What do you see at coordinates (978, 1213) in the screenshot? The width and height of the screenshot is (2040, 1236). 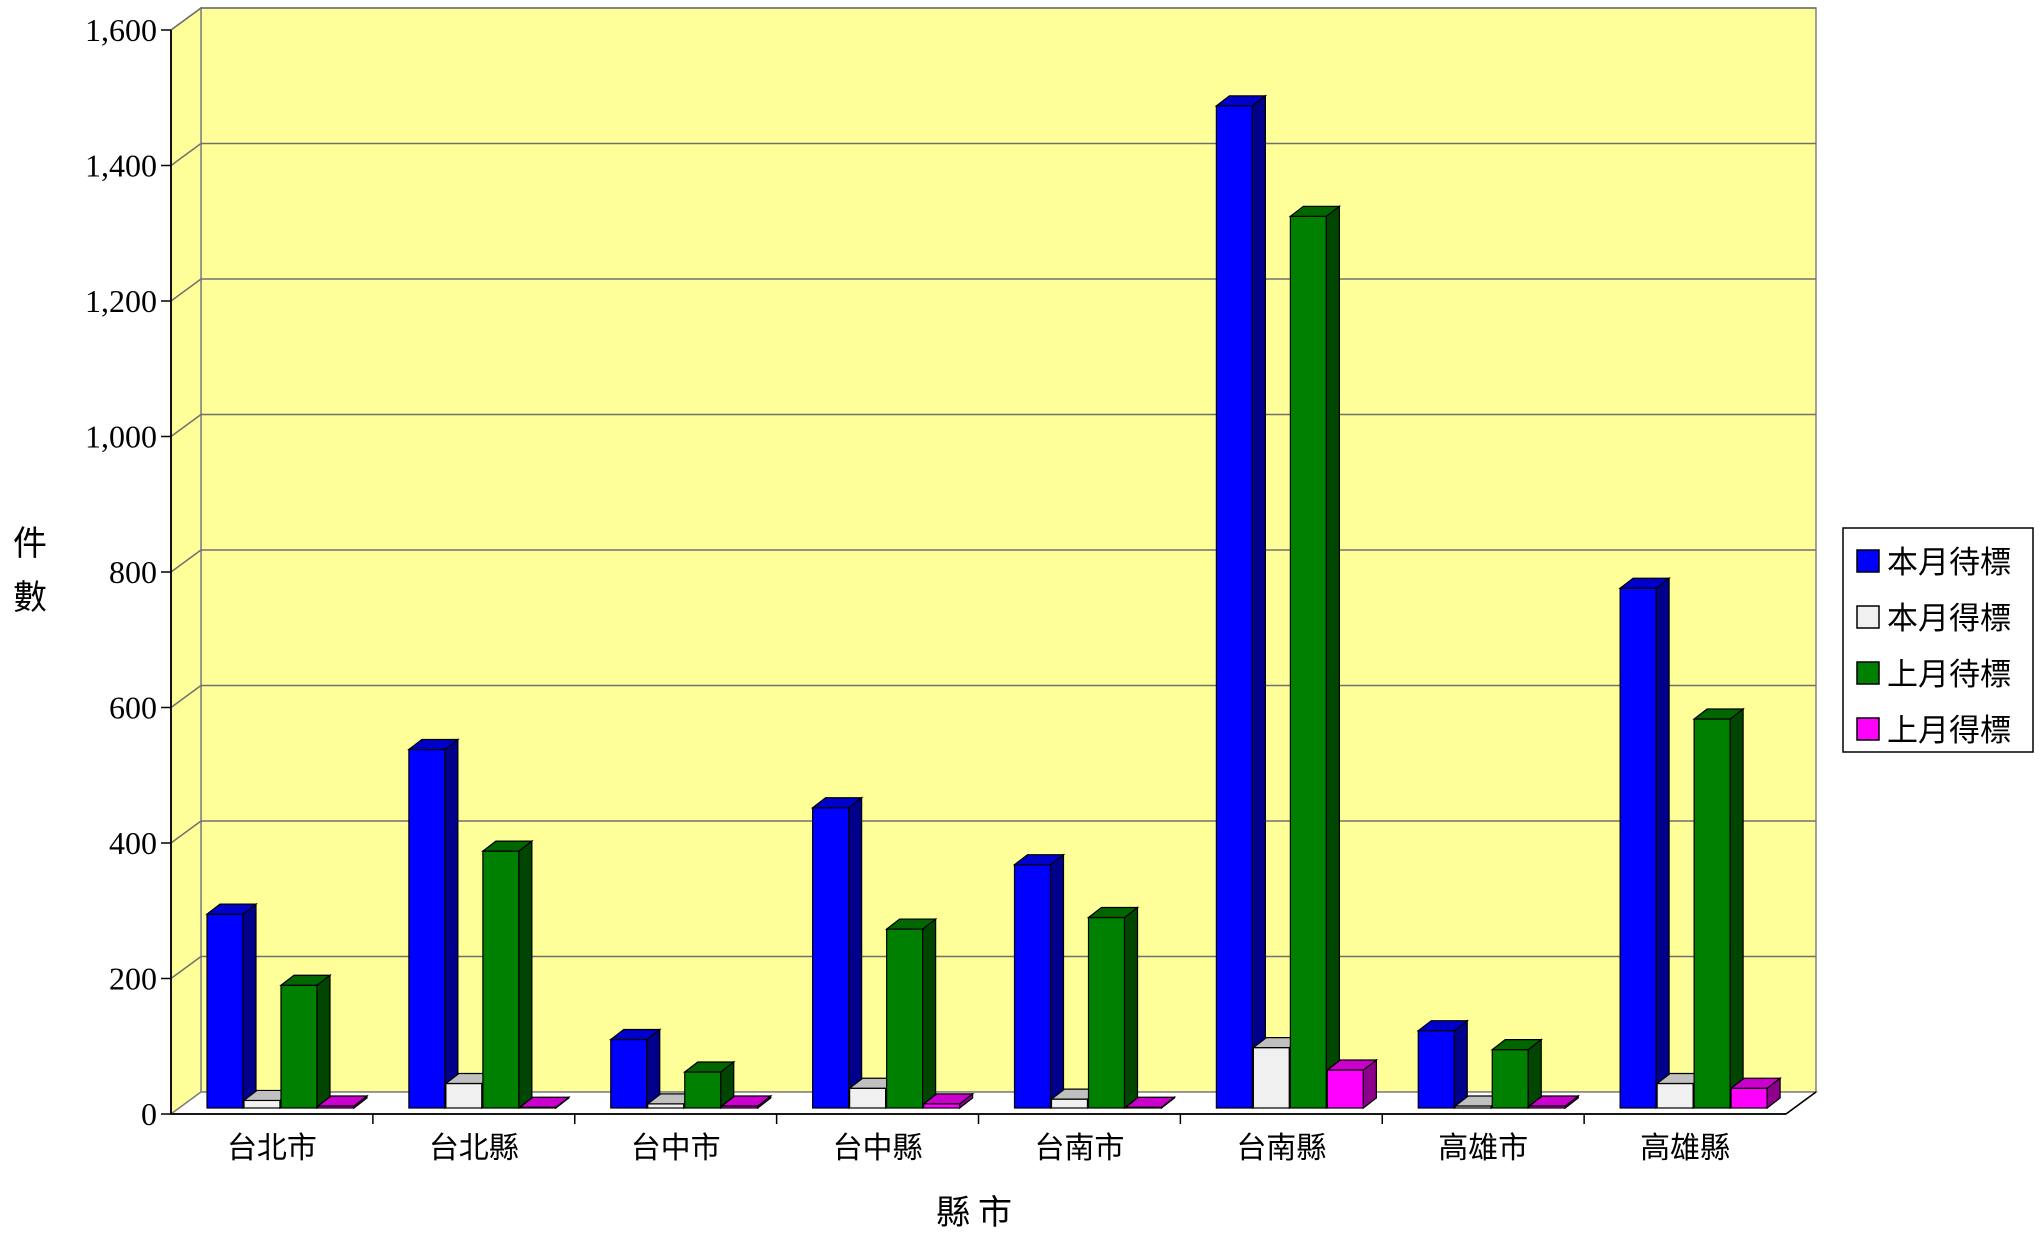 I see `x-axis-title: 縣市` at bounding box center [978, 1213].